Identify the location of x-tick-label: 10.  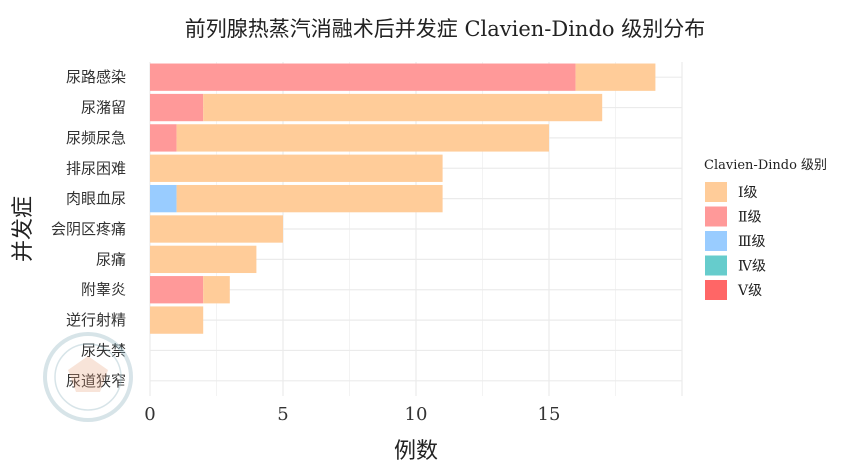
(416, 414).